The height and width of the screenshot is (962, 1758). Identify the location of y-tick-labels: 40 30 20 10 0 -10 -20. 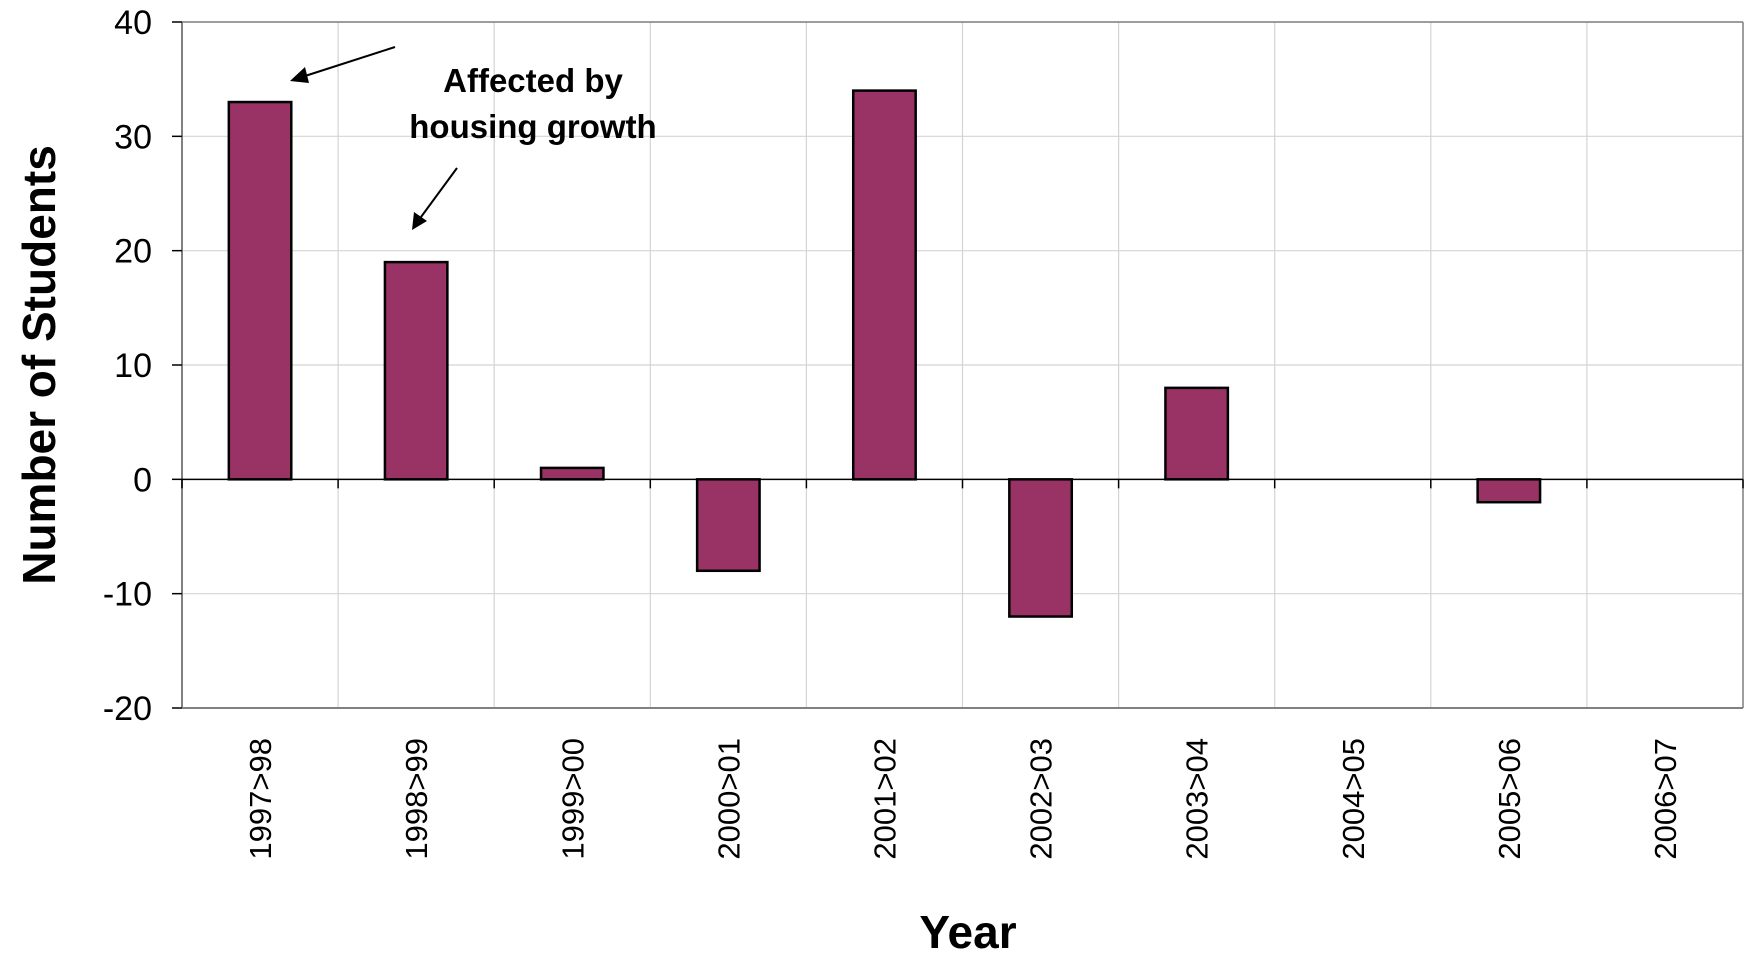
(127, 366).